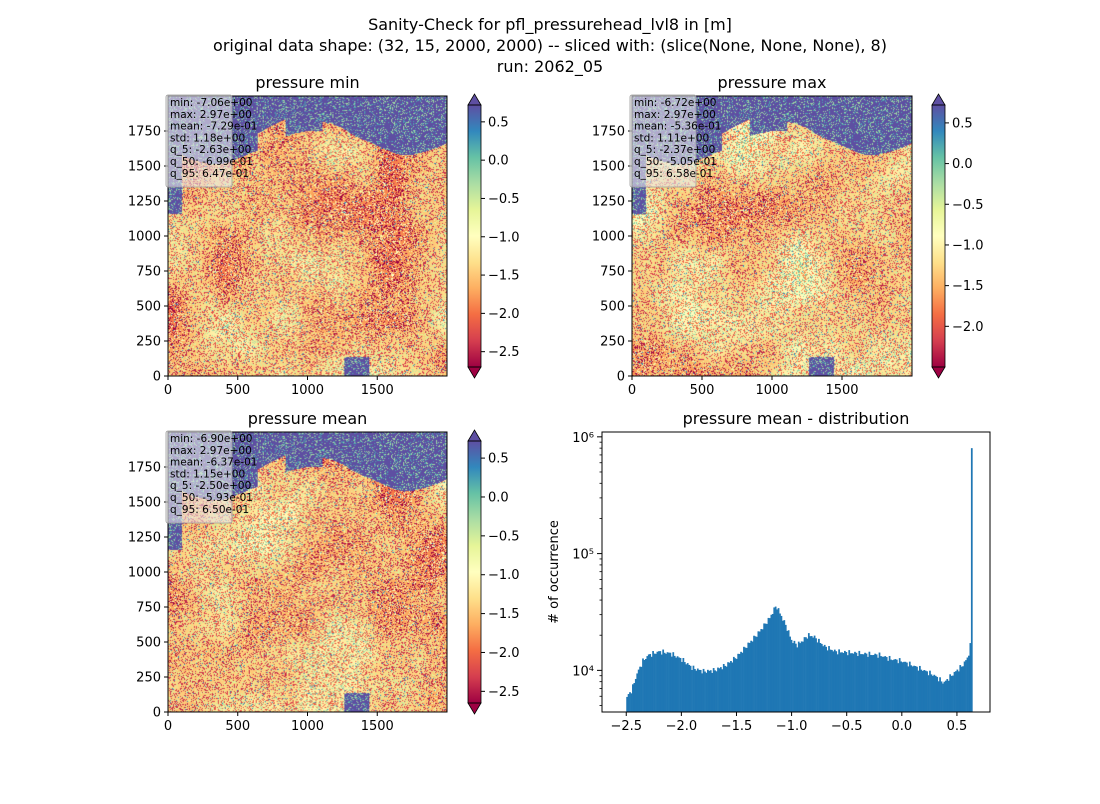 The image size is (1100, 804). I want to click on stats-line: q_50: -6.99e-01, so click(211, 162).